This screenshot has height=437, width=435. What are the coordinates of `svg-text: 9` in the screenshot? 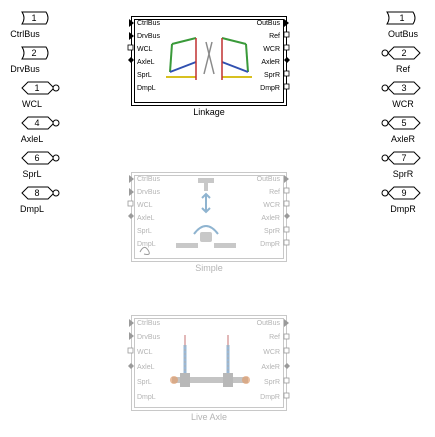 It's located at (403, 193).